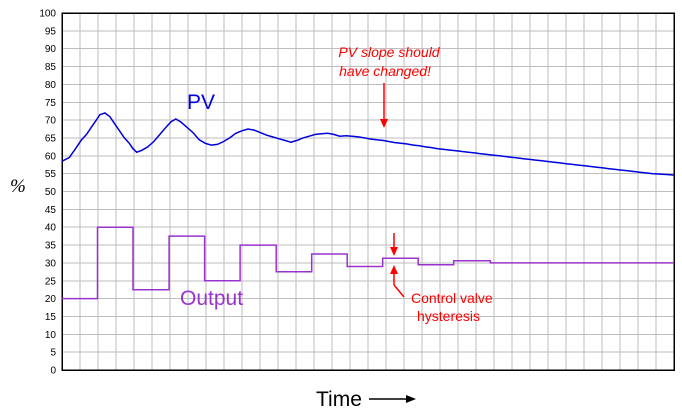 The image size is (682, 419). I want to click on y-tick-label: 75, so click(51, 103).